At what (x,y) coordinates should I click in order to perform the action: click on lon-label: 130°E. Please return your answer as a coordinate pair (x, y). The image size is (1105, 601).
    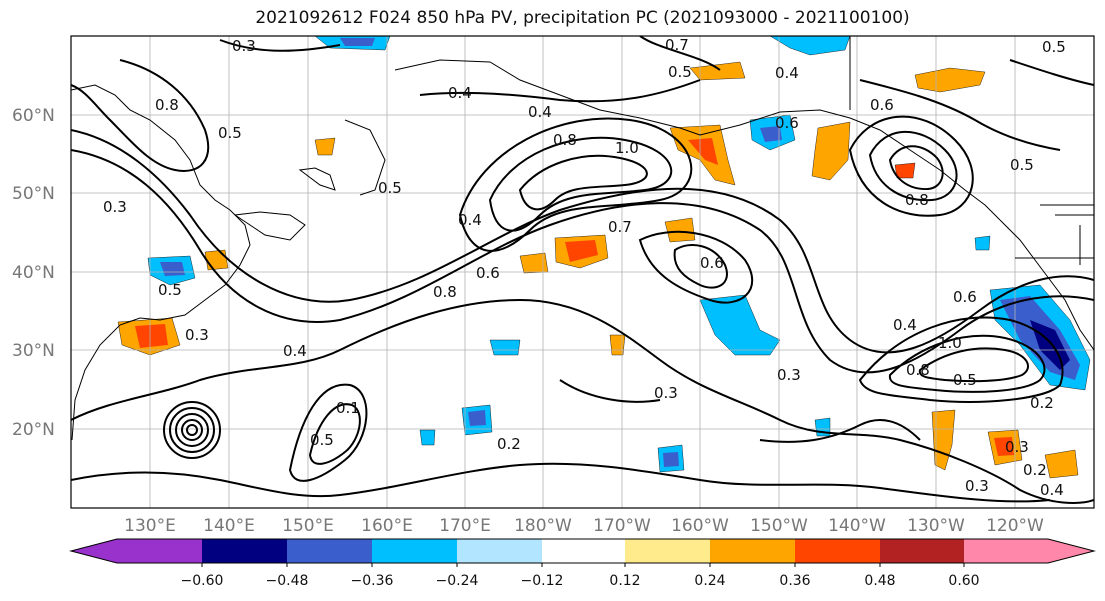
    Looking at the image, I should click on (150, 526).